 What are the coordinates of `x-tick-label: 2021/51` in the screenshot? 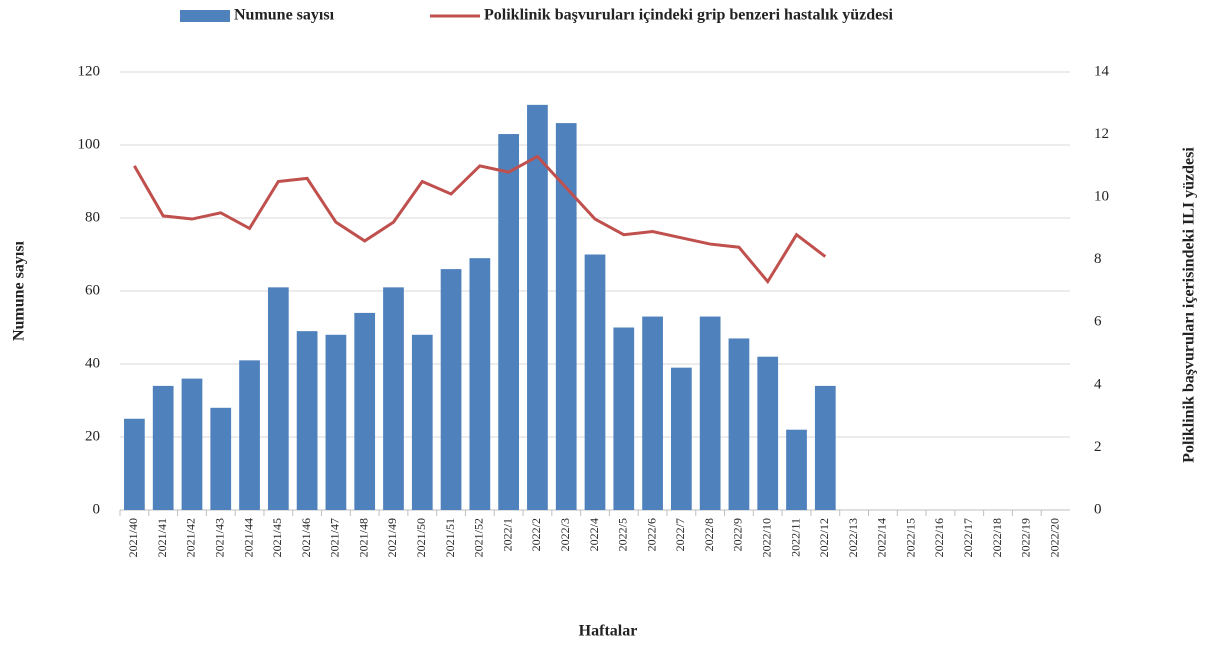 It's located at (450, 537).